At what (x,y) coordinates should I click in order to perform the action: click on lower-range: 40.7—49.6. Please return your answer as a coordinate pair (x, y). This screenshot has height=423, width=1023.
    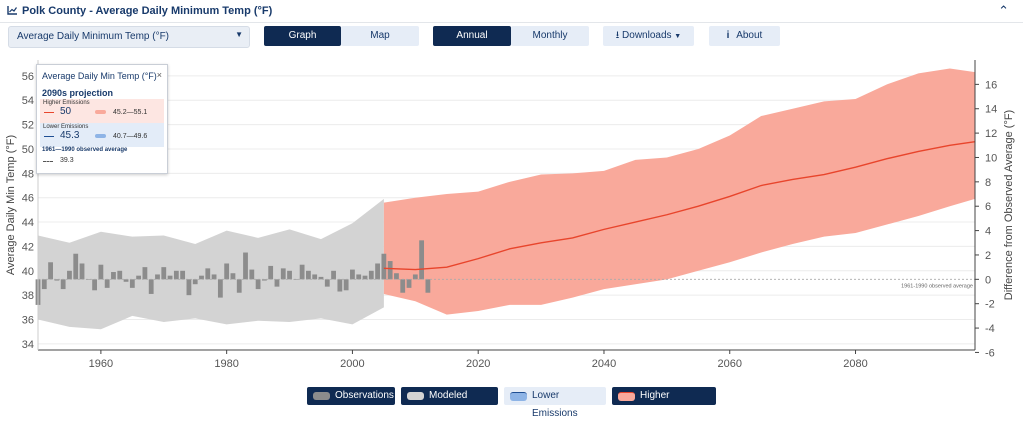
    Looking at the image, I should click on (130, 136).